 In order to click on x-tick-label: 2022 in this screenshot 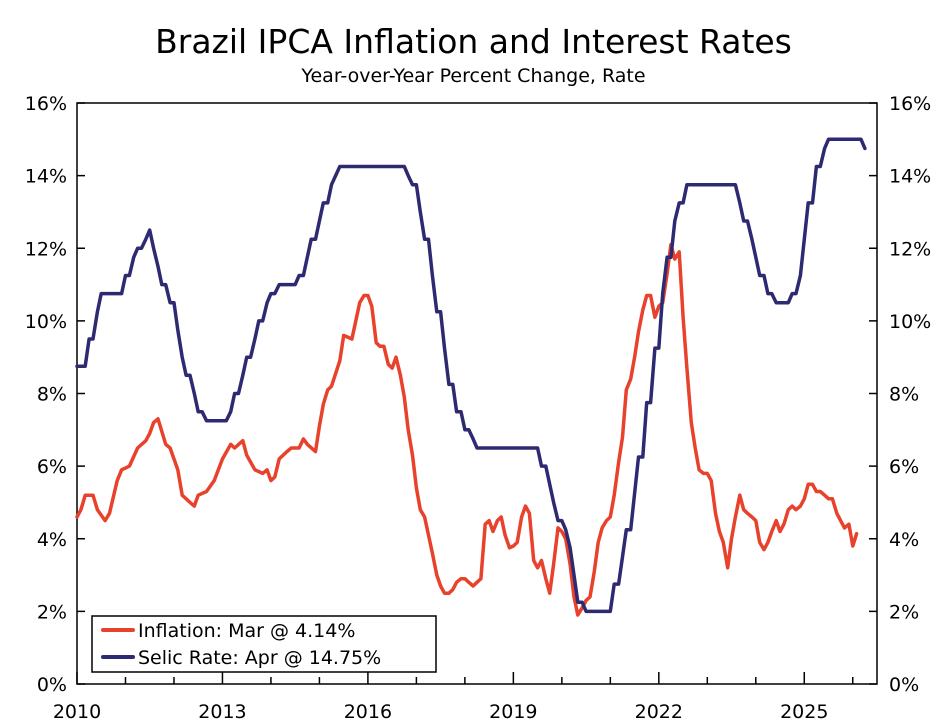, I will do `click(659, 712)`.